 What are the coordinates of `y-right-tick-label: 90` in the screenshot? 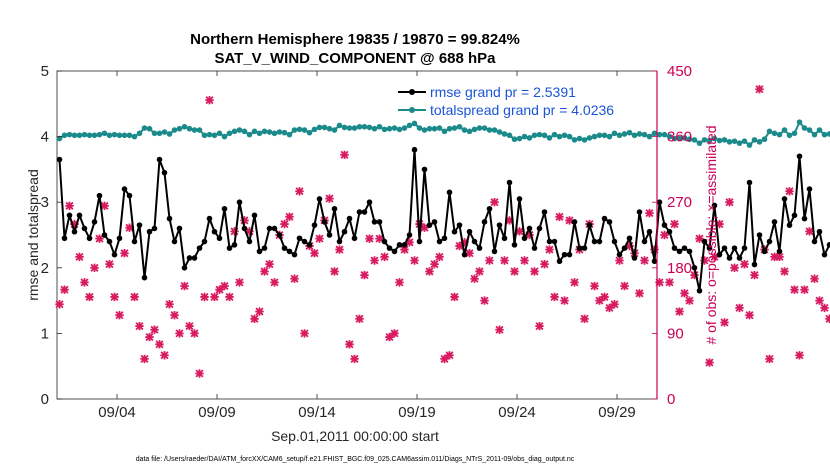 It's located at (675, 333).